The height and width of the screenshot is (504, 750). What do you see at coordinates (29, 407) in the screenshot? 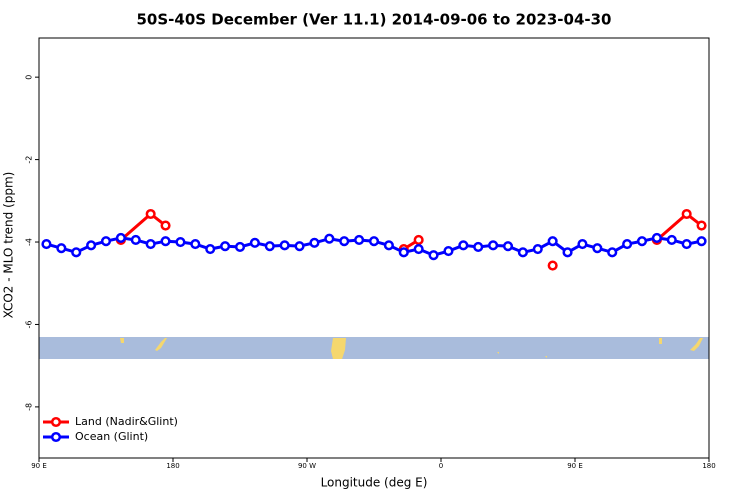
I see `y-tick-label: -8` at bounding box center [29, 407].